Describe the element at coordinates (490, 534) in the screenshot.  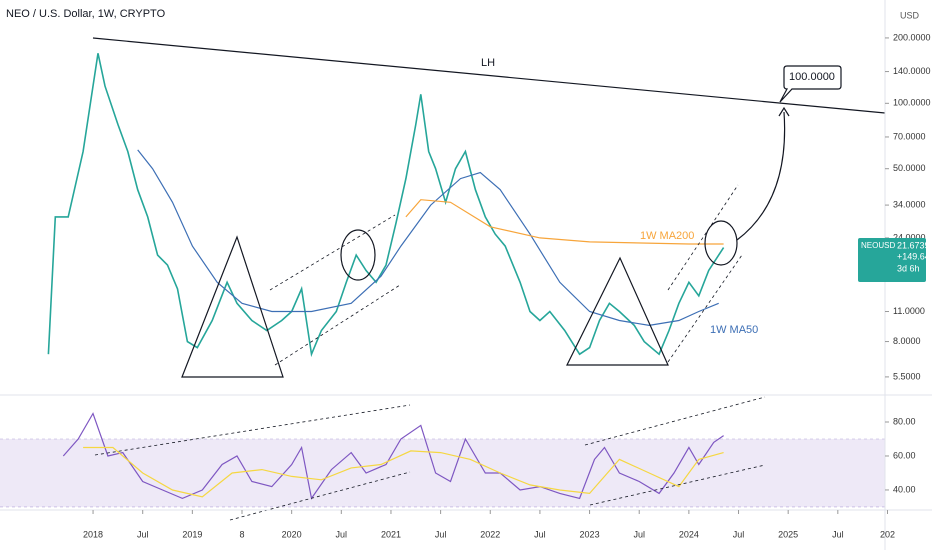
I see `x-tick-label: 2022` at that location.